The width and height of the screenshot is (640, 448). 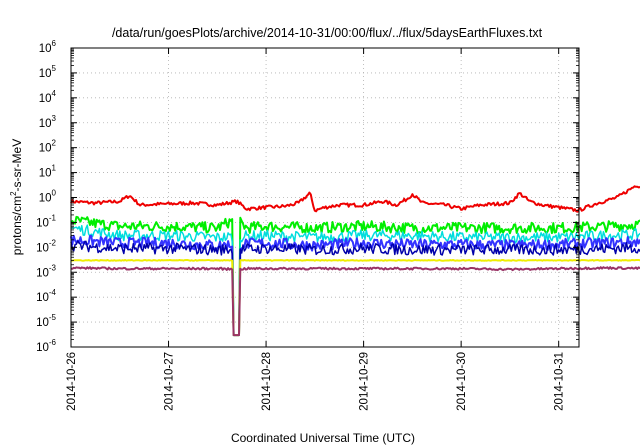 I want to click on x-tick-label: 2014-10-26, so click(x=72, y=381).